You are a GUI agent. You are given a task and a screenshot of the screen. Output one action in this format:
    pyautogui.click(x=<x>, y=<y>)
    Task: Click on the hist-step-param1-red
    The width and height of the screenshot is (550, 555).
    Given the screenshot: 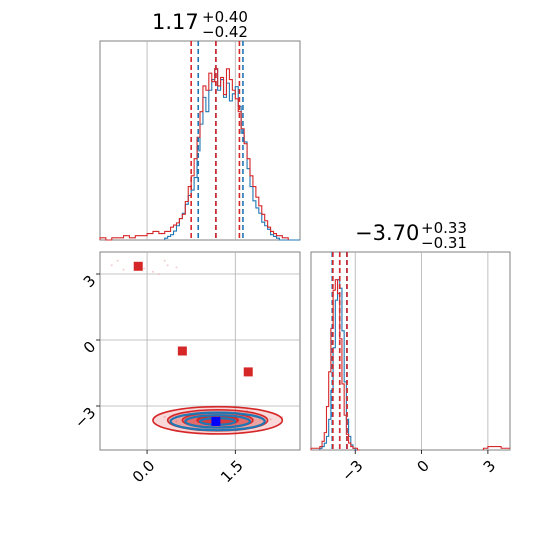 What is the action you would take?
    pyautogui.click(x=194, y=154)
    